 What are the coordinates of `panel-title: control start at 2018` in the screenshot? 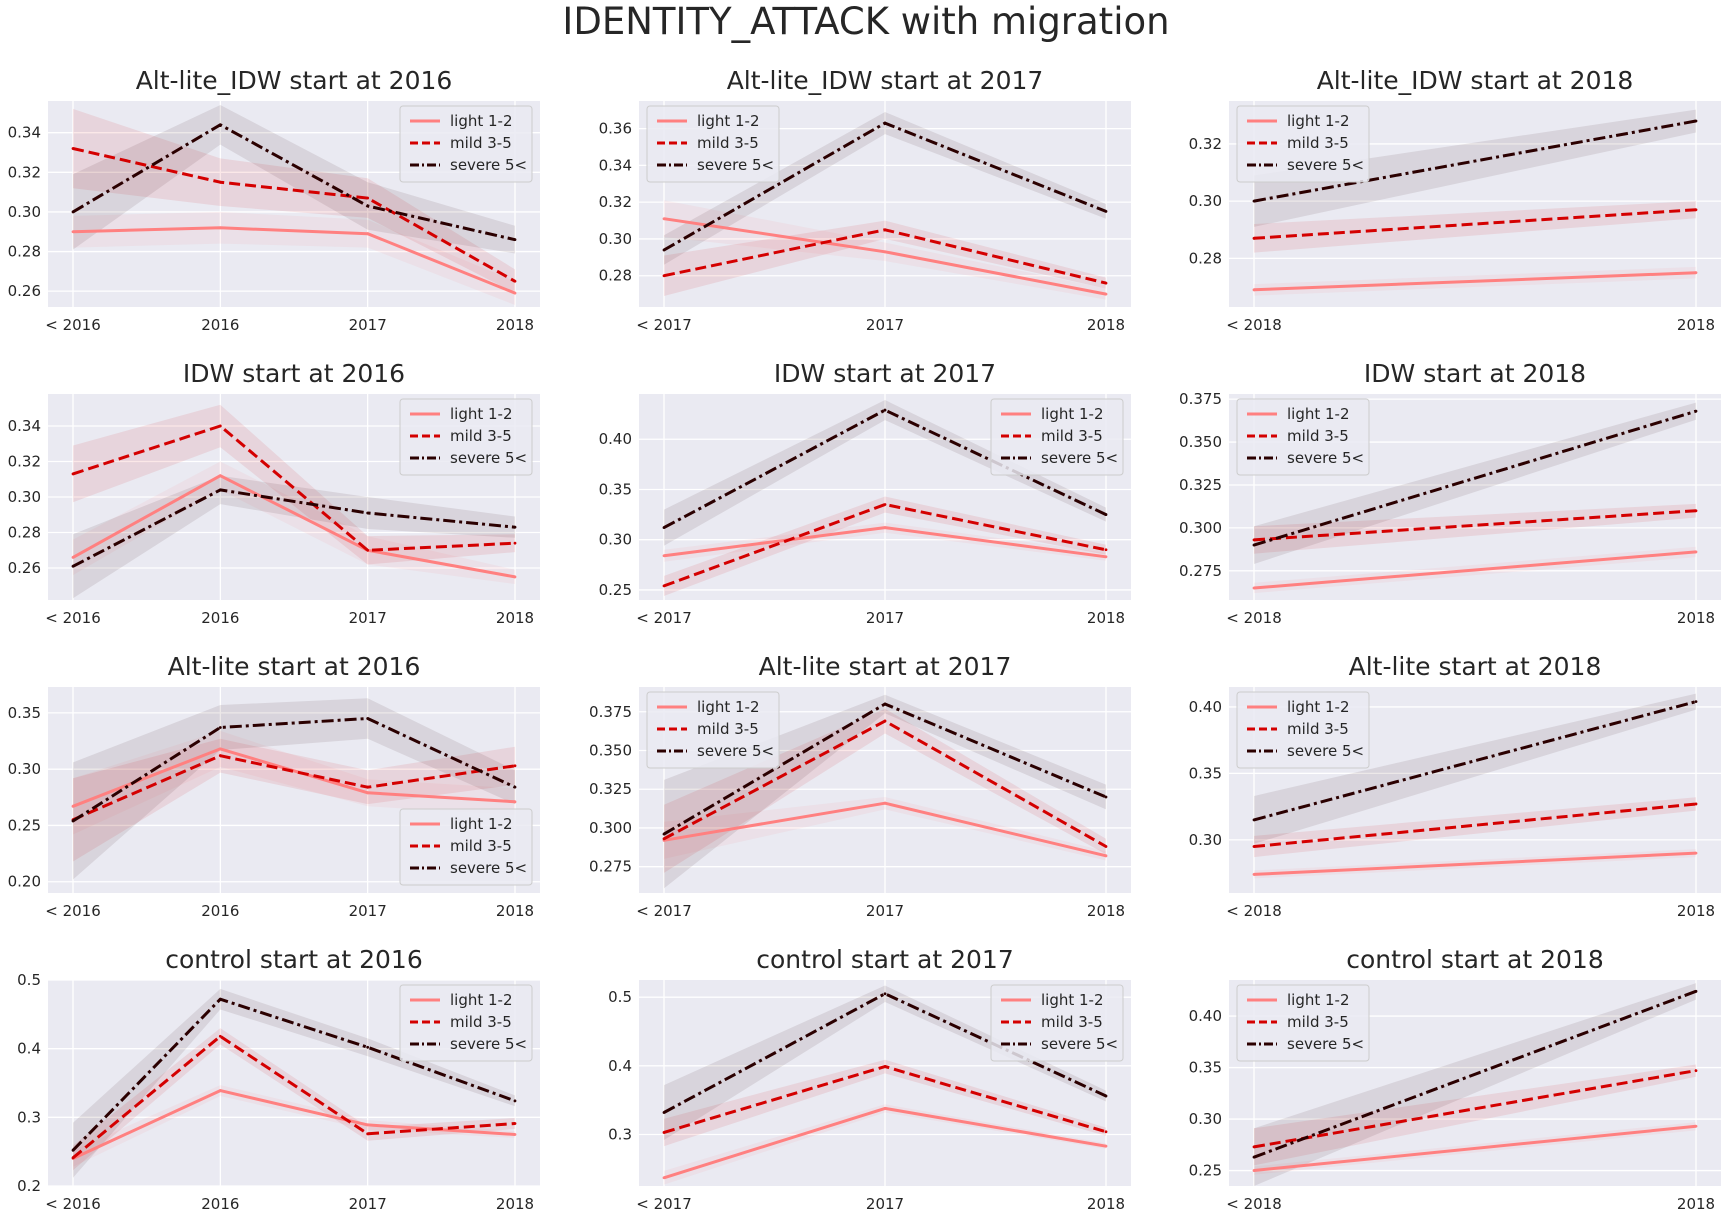 It's located at (1474, 959).